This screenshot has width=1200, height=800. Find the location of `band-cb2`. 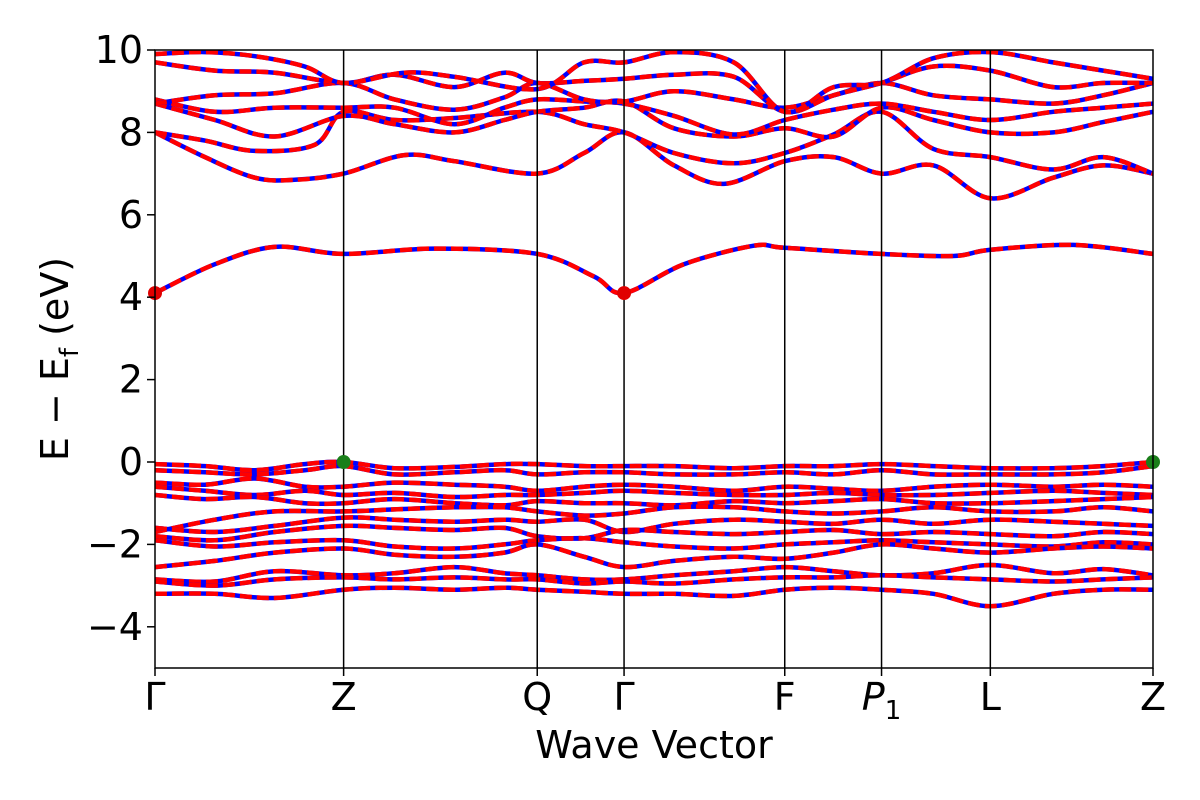

band-cb2 is located at coordinates (654, 269).